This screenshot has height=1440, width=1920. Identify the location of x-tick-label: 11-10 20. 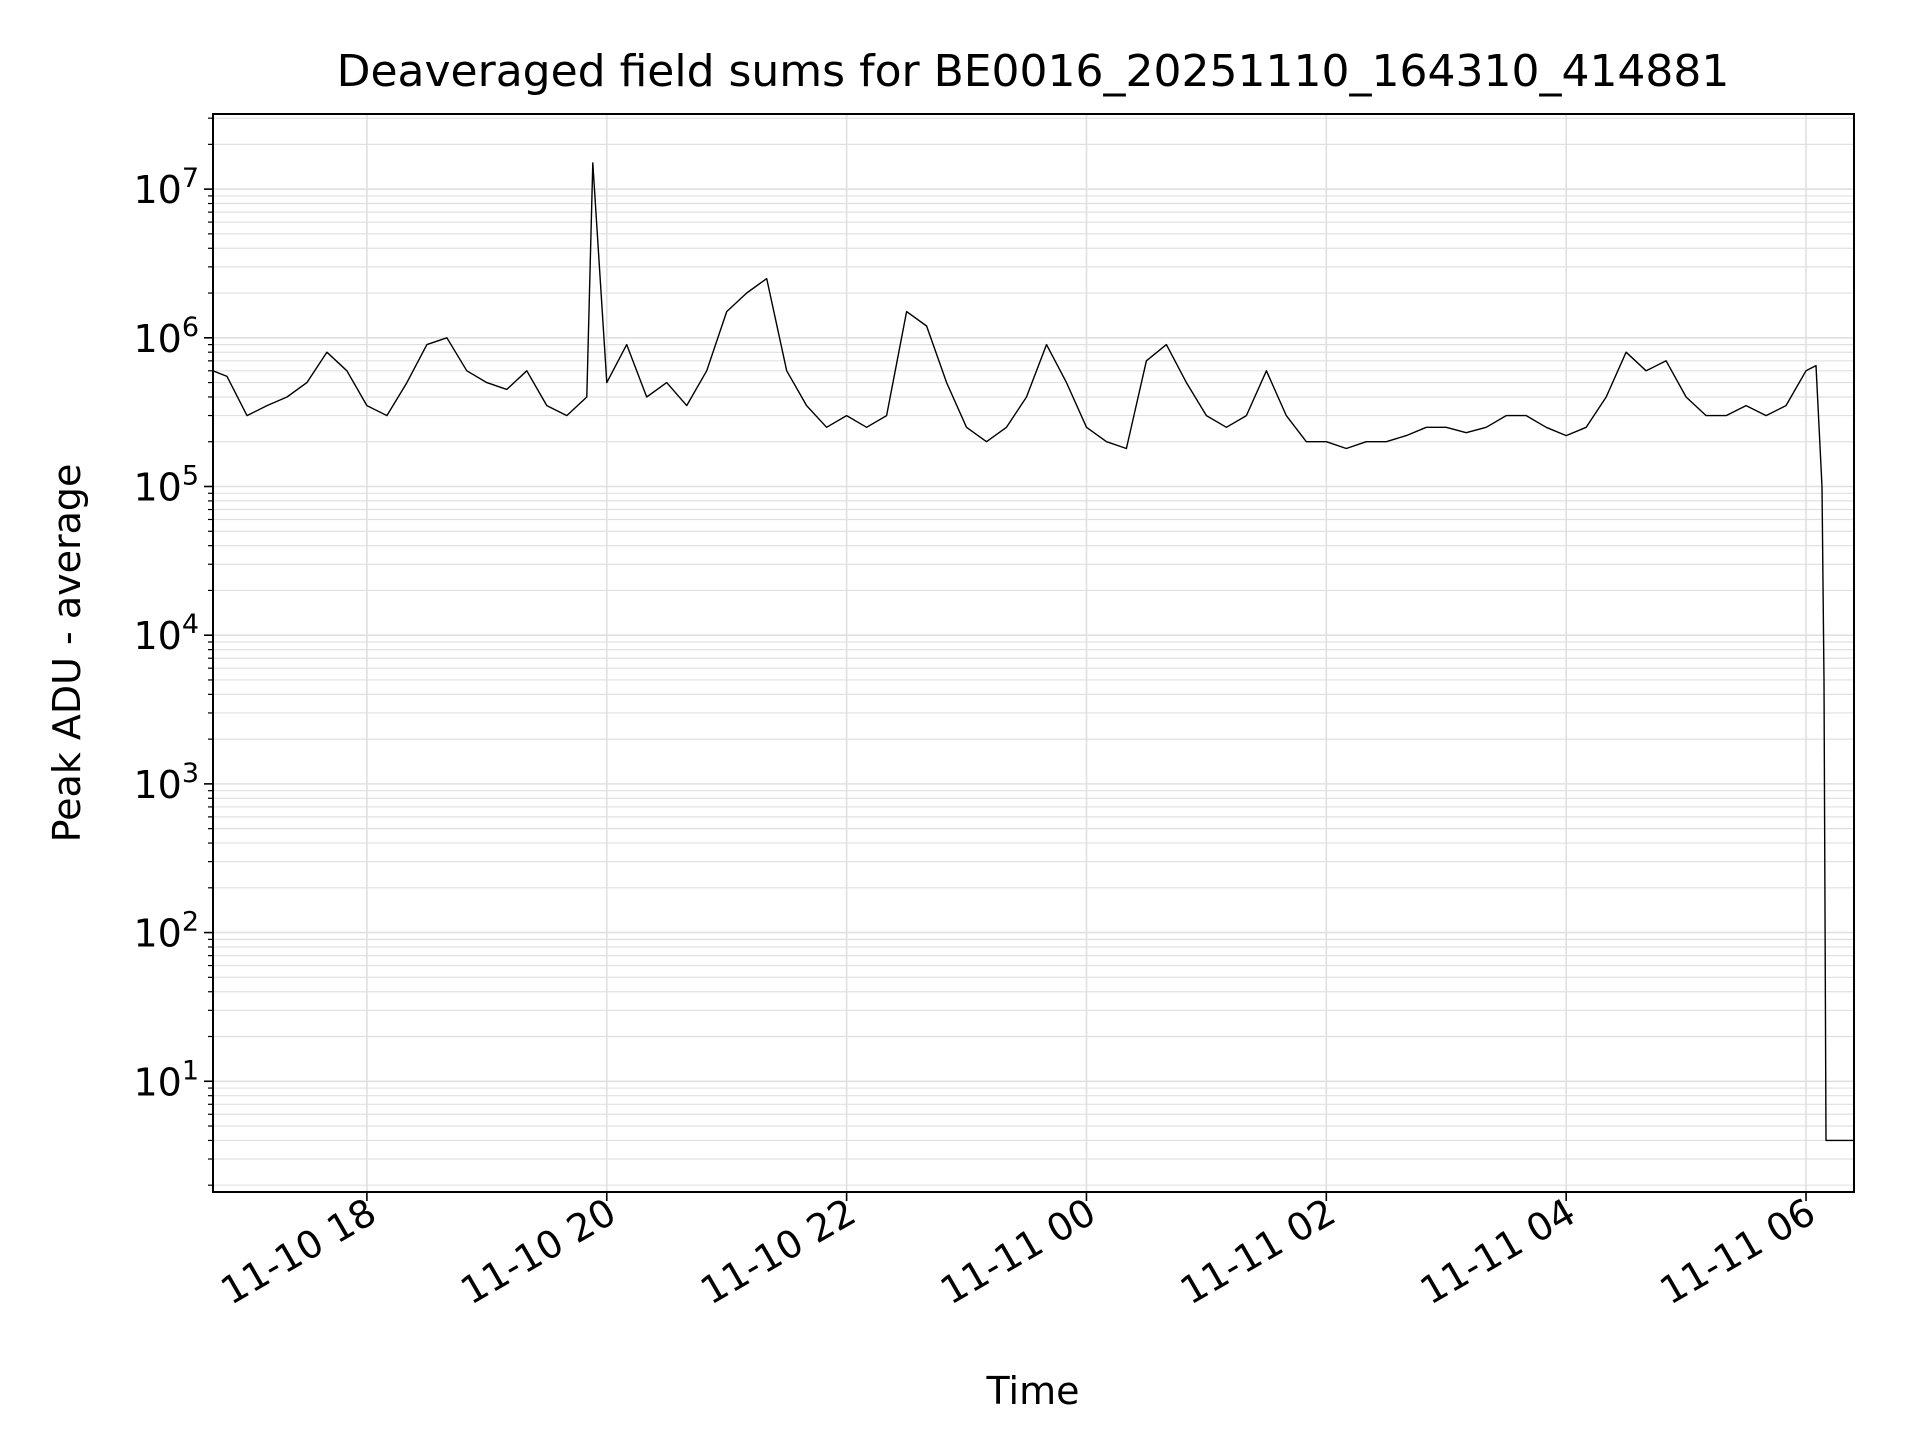
(538, 1252).